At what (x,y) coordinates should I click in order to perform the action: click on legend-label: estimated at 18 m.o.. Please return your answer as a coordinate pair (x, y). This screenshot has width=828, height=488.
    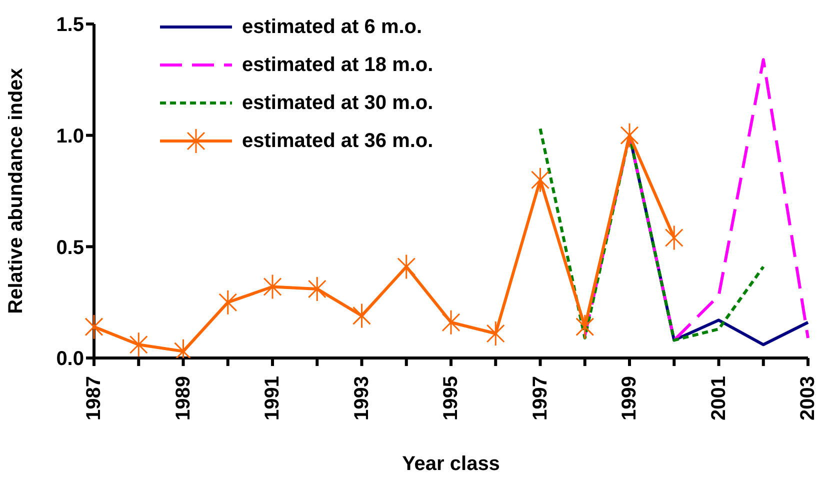
    Looking at the image, I should click on (338, 65).